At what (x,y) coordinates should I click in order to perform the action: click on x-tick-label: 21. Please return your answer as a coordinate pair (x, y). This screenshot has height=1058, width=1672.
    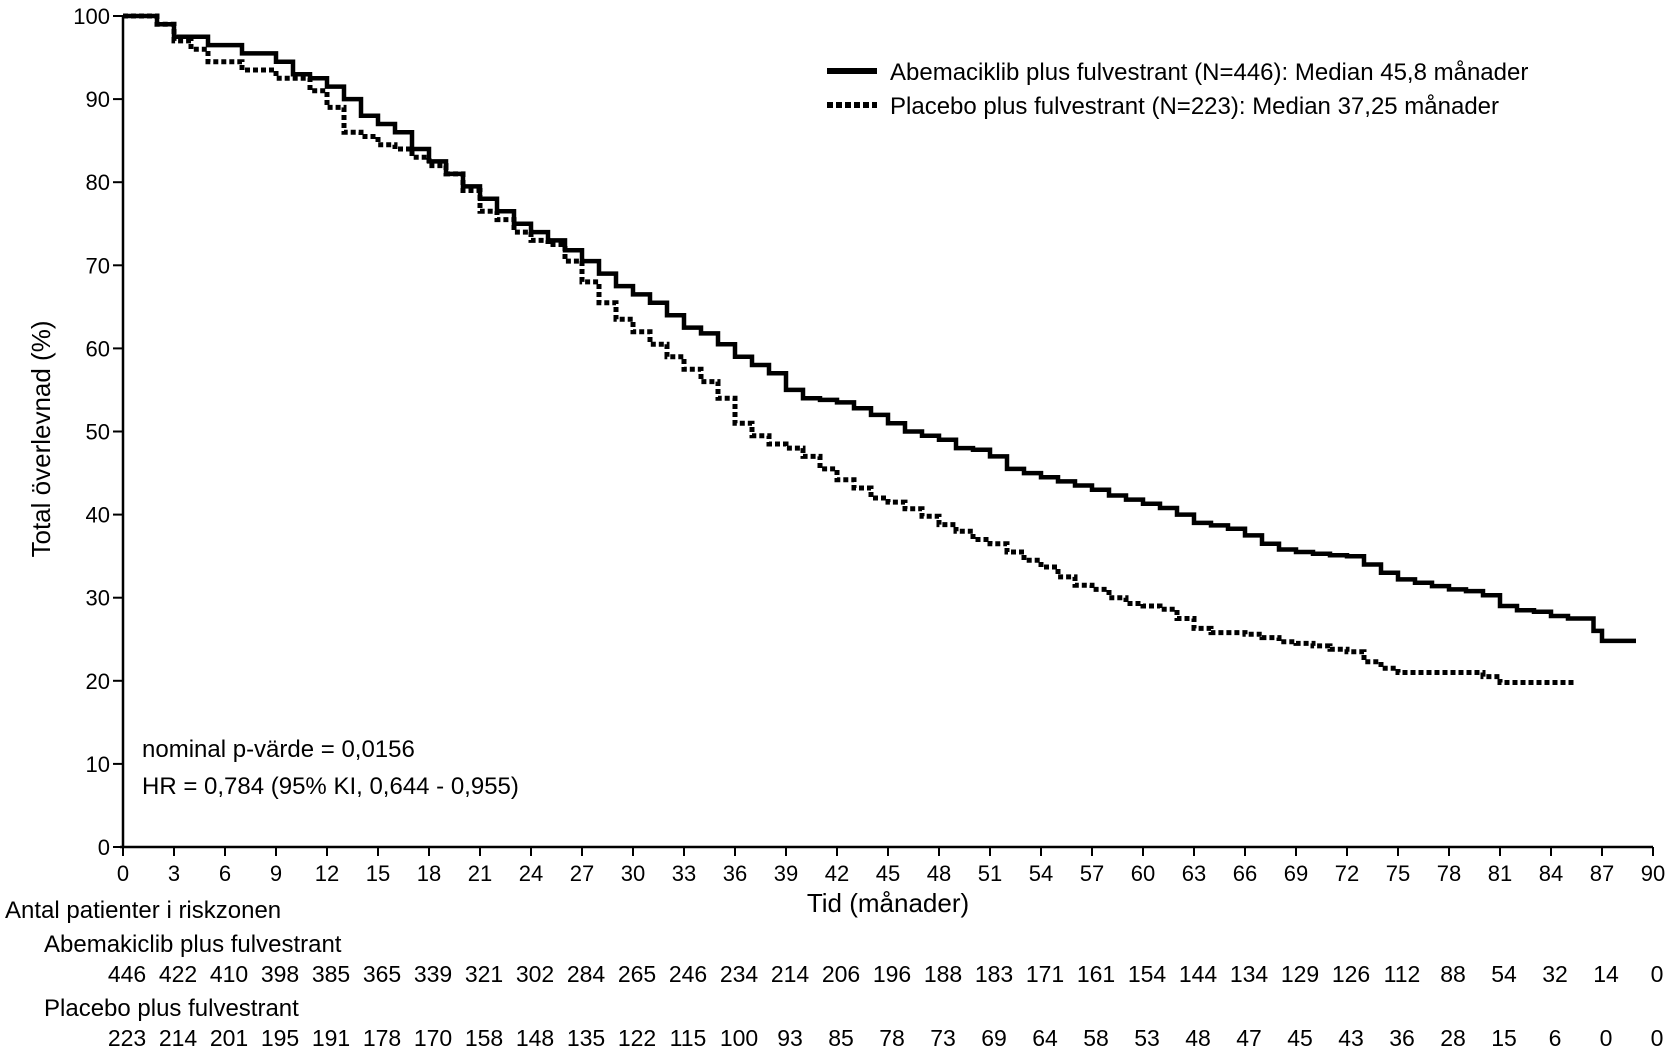
    Looking at the image, I should click on (480, 873).